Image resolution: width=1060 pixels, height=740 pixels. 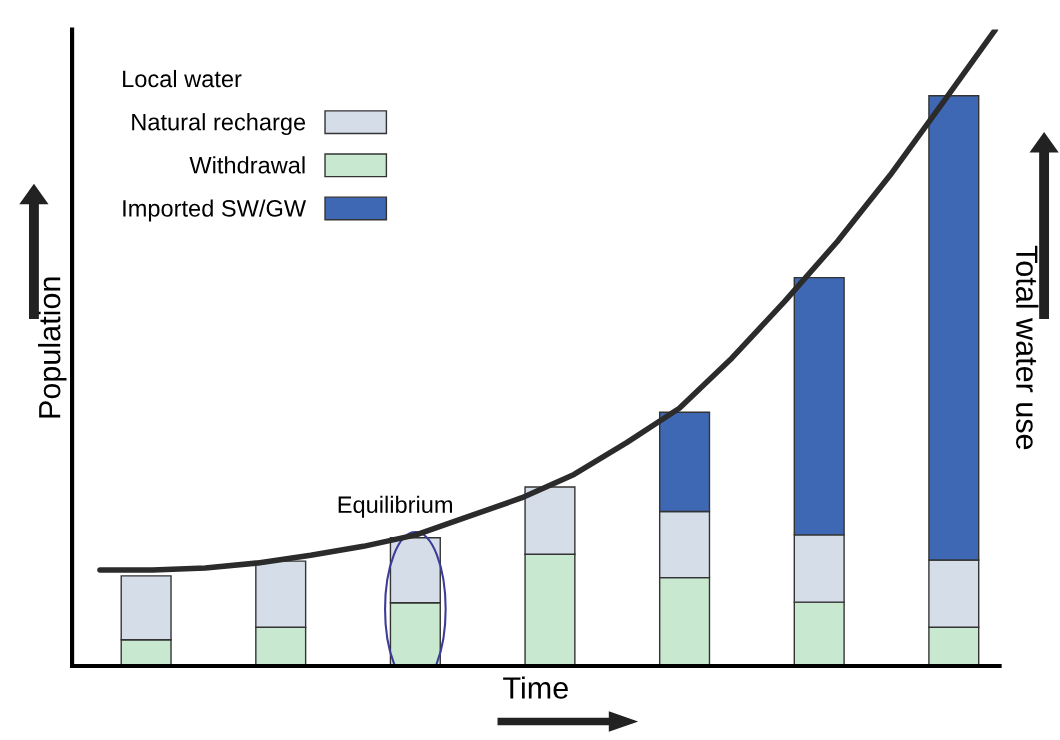 What do you see at coordinates (215, 210) in the screenshot?
I see `legend-label: Imported SW/GW` at bounding box center [215, 210].